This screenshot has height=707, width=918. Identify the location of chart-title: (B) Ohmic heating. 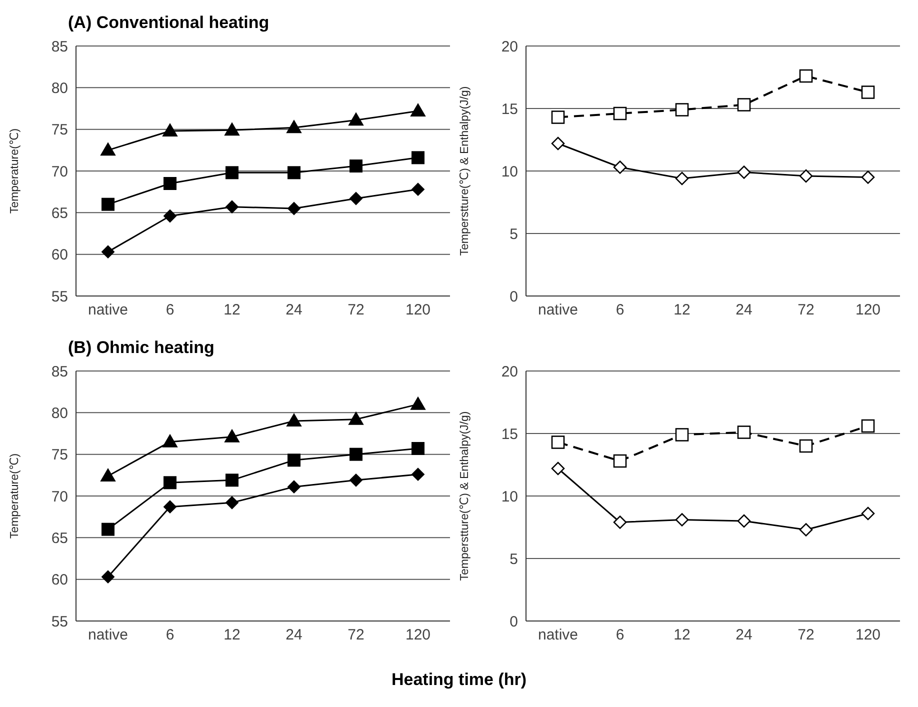
(141, 348).